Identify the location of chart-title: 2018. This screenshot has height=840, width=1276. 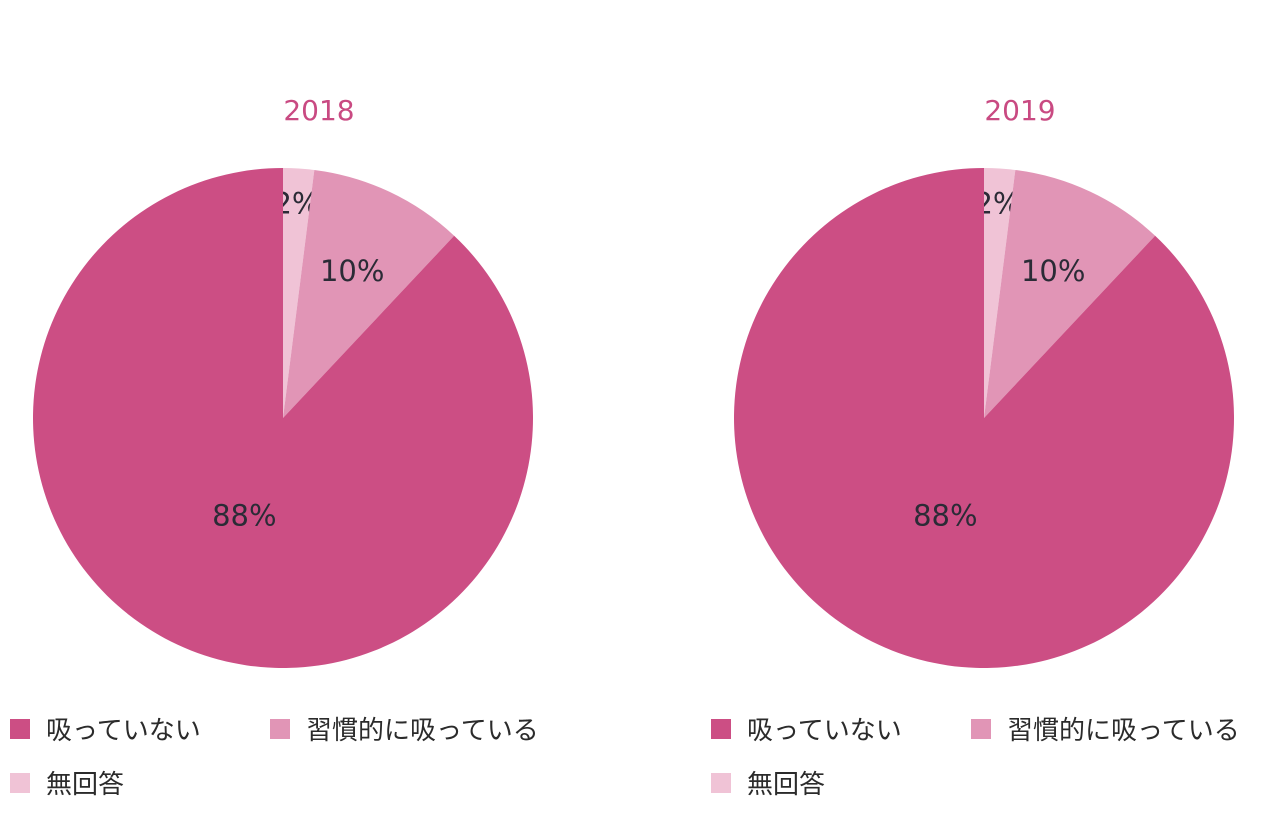
(319, 110).